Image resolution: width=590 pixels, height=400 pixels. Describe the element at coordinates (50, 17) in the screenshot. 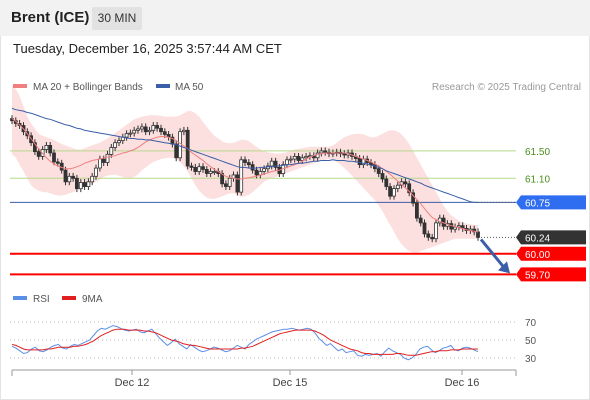

I see `instrument-title: Brent (ICE)` at that location.